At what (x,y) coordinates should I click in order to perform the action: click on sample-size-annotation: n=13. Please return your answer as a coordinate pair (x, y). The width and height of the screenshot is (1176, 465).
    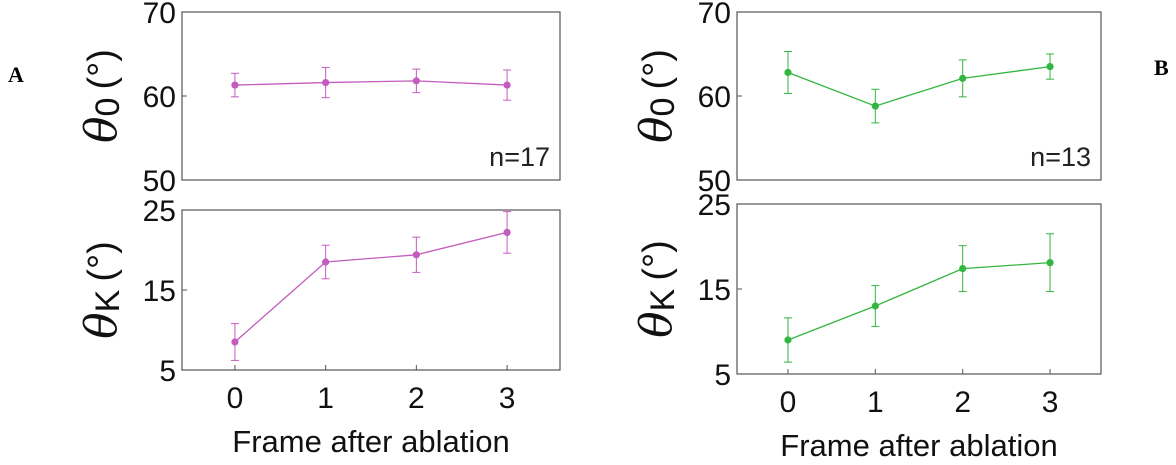
    Looking at the image, I should click on (1060, 157).